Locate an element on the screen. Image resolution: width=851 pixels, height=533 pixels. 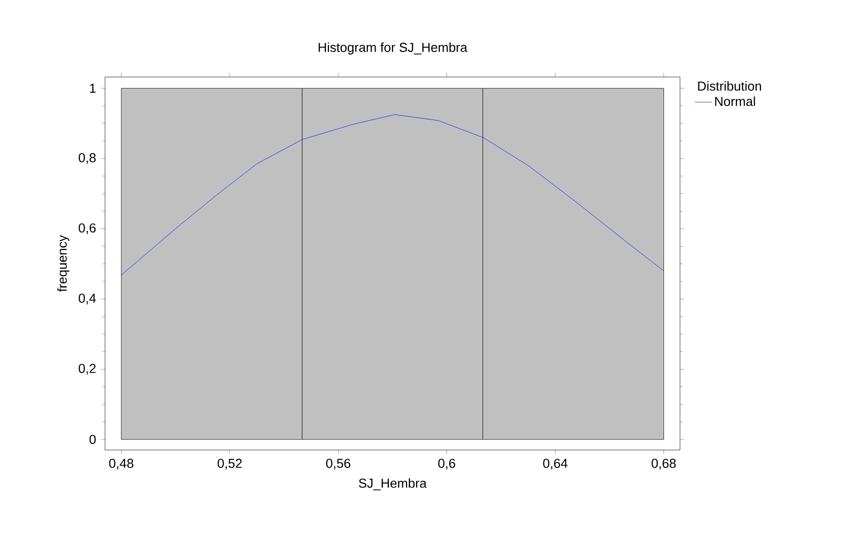
legend-title: Distribution is located at coordinates (730, 86).